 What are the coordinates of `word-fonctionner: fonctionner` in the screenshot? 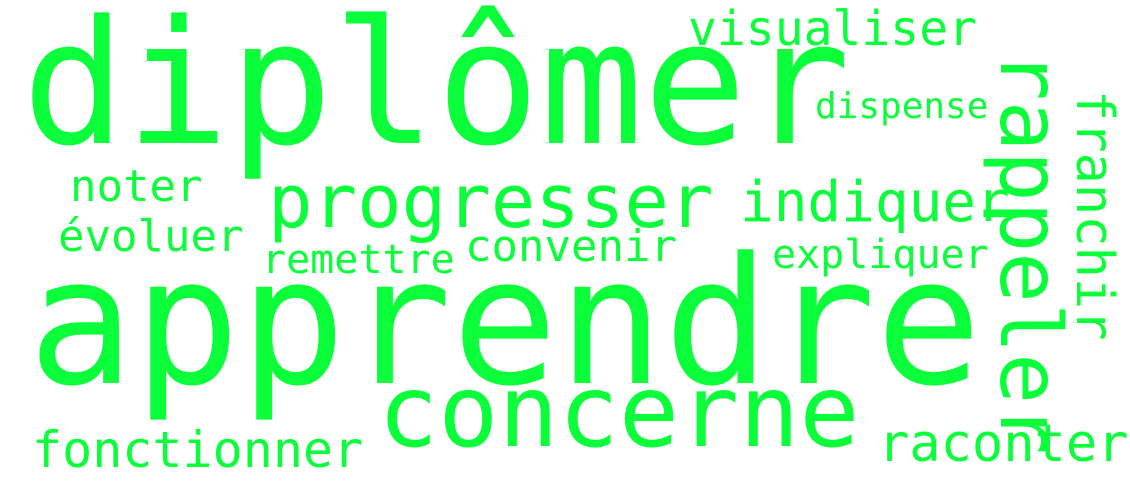 It's located at (197, 450).